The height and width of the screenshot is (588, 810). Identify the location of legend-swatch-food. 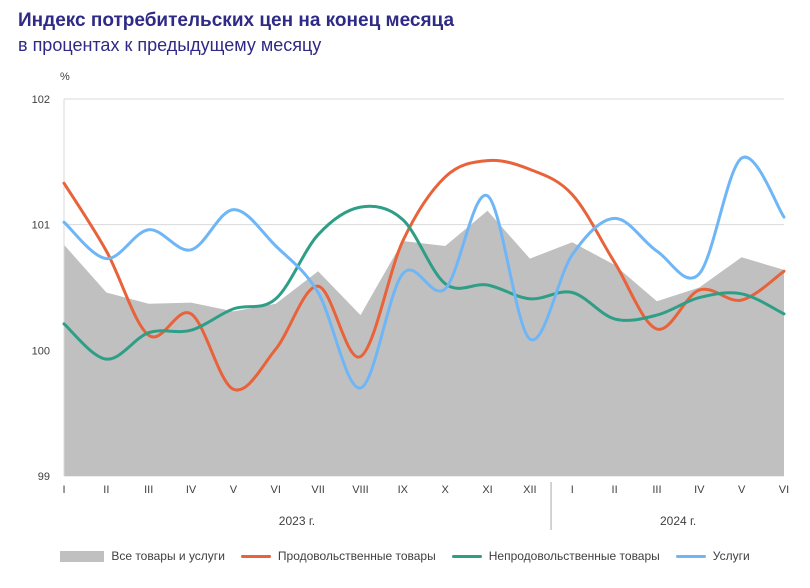
(255, 556).